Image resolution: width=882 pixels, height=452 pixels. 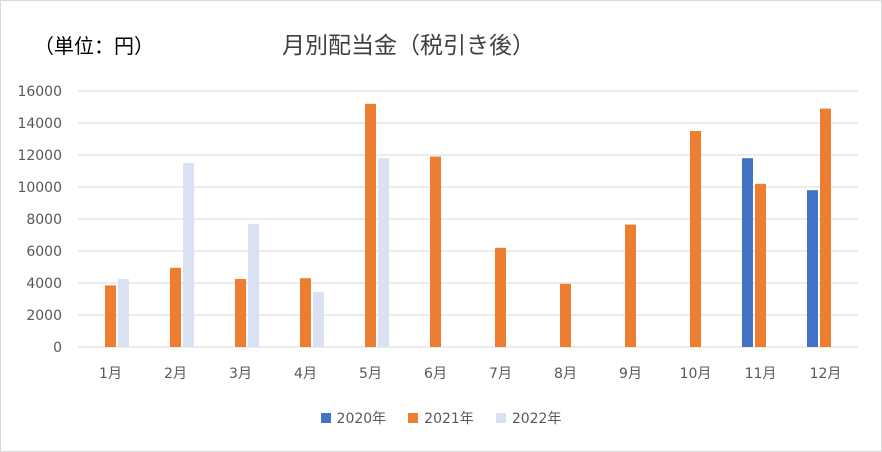 What do you see at coordinates (812, 268) in the screenshot?
I see `bar-2020年-12月` at bounding box center [812, 268].